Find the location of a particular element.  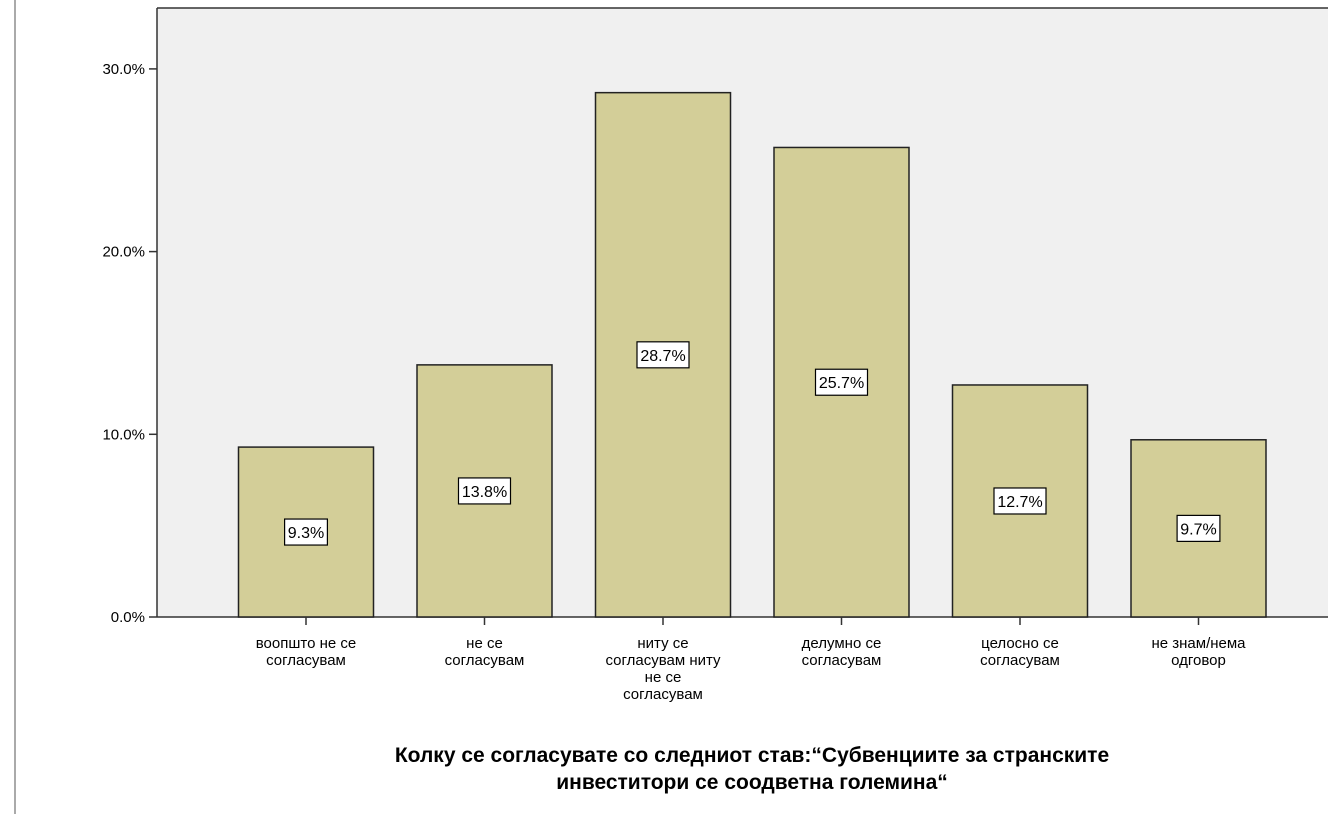

y-tick-label: 10.0% is located at coordinates (123, 434).